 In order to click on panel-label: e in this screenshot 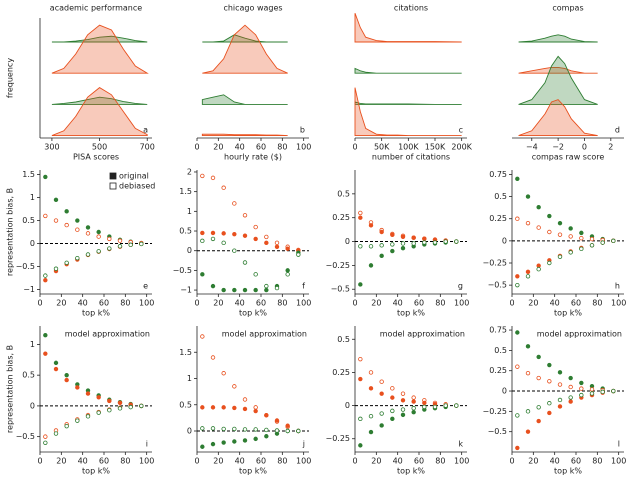, I will do `click(145, 286)`.